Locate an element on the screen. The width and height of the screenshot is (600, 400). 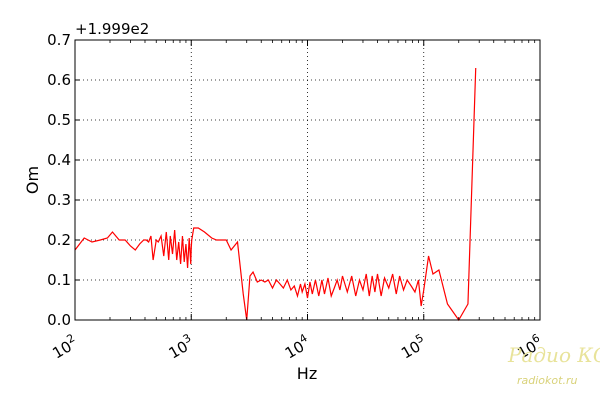
x-tick-labels: 10² 10³ 10⁴ 10⁵ 10⁶ is located at coordinates (295, 346).